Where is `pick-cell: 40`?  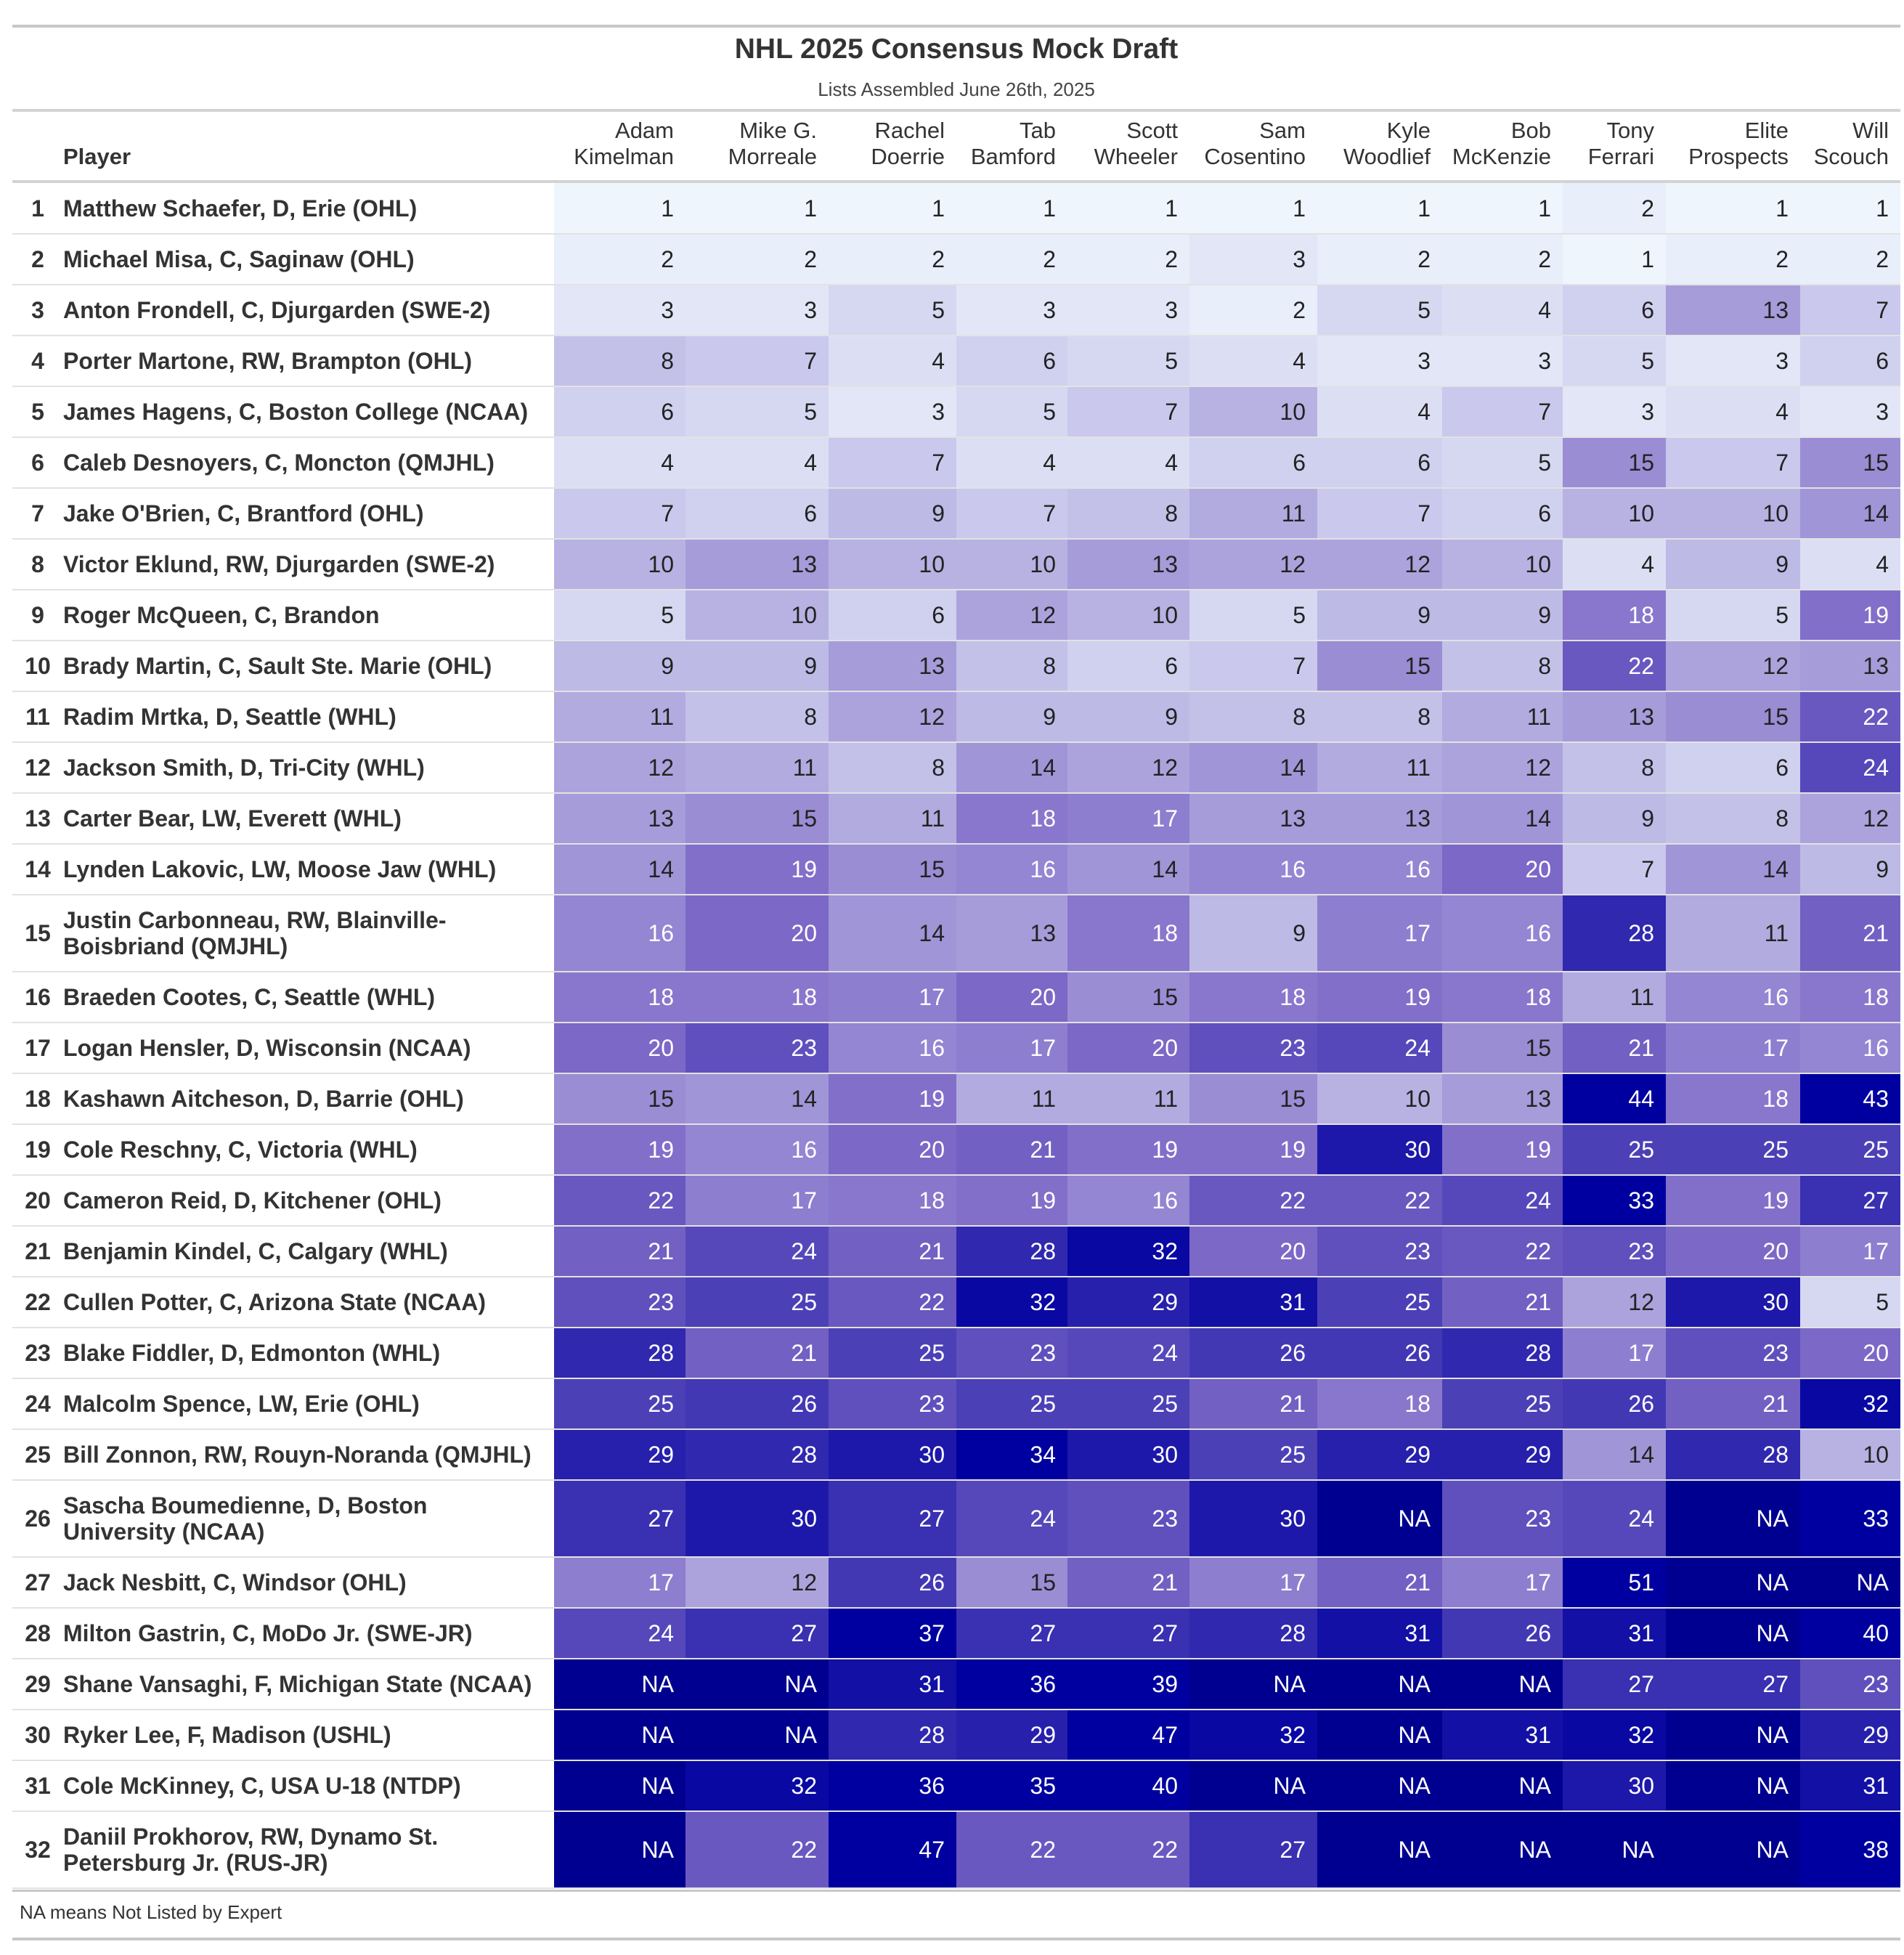 pick-cell: 40 is located at coordinates (1850, 1634).